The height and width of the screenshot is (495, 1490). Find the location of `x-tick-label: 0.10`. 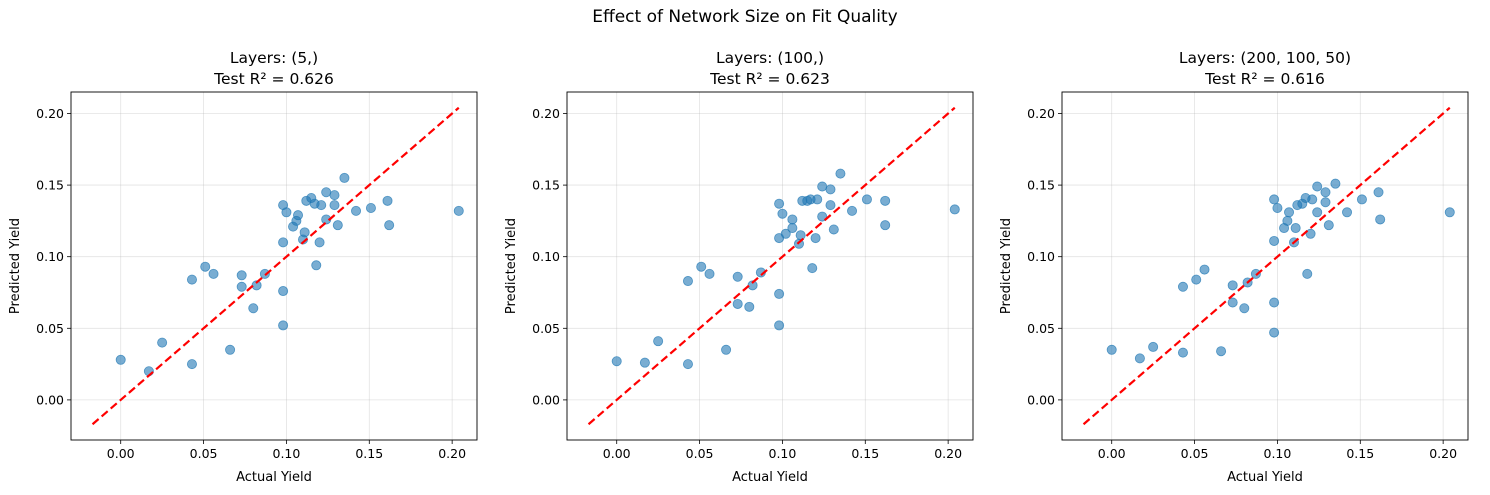

x-tick-label: 0.10 is located at coordinates (287, 453).